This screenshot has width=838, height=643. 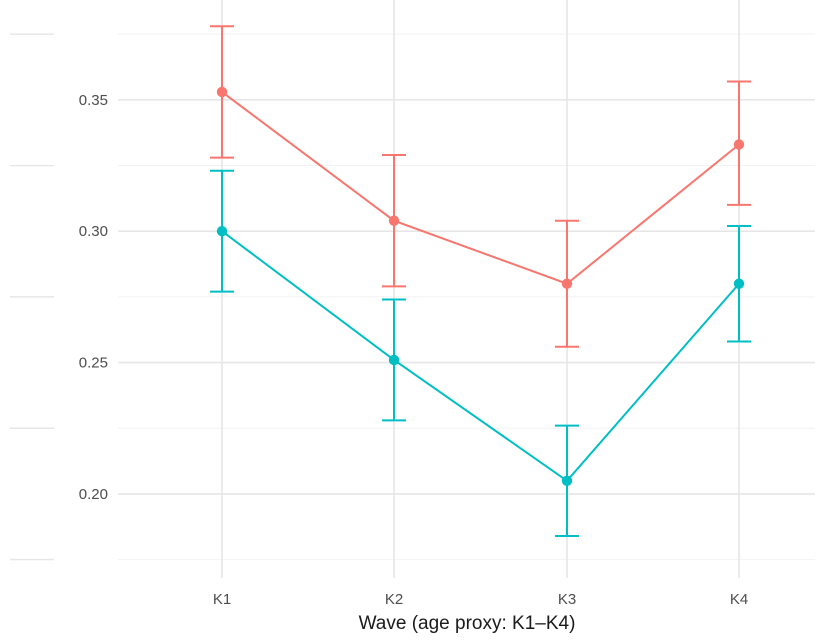 I want to click on data-point-2-k4, so click(x=739, y=283).